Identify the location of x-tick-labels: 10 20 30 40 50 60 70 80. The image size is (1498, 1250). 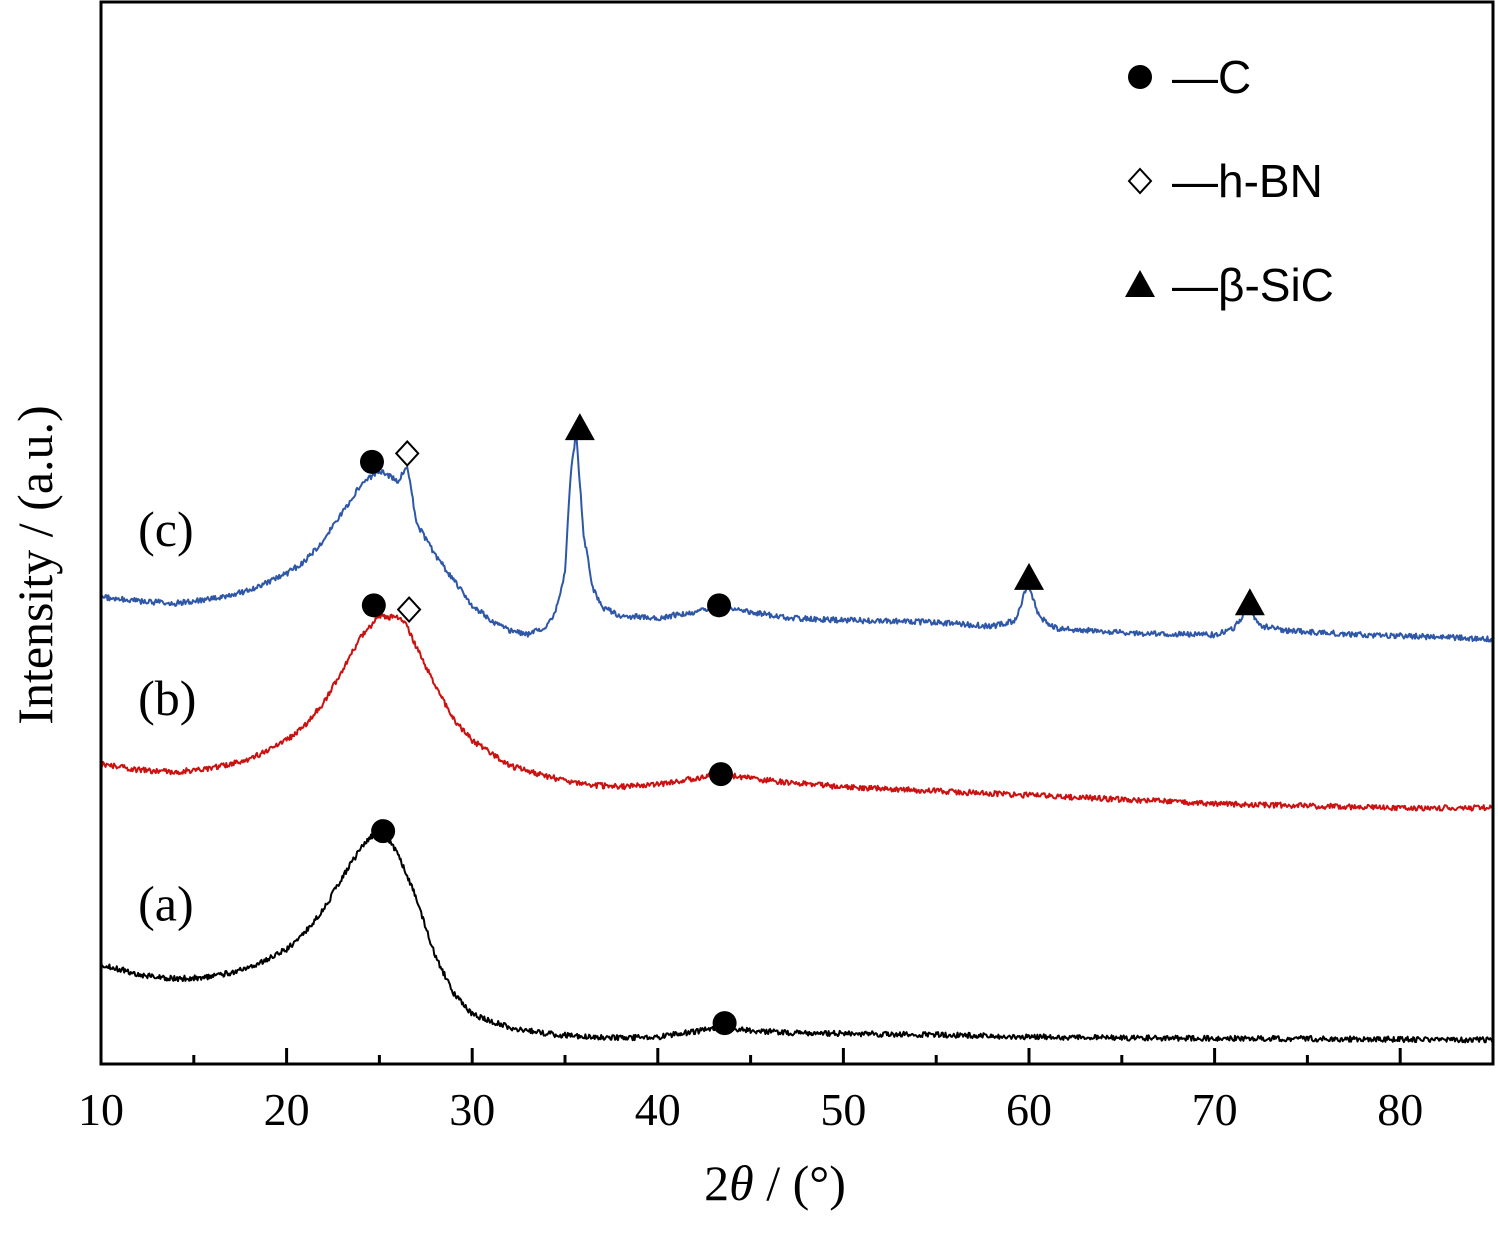
(750, 1109).